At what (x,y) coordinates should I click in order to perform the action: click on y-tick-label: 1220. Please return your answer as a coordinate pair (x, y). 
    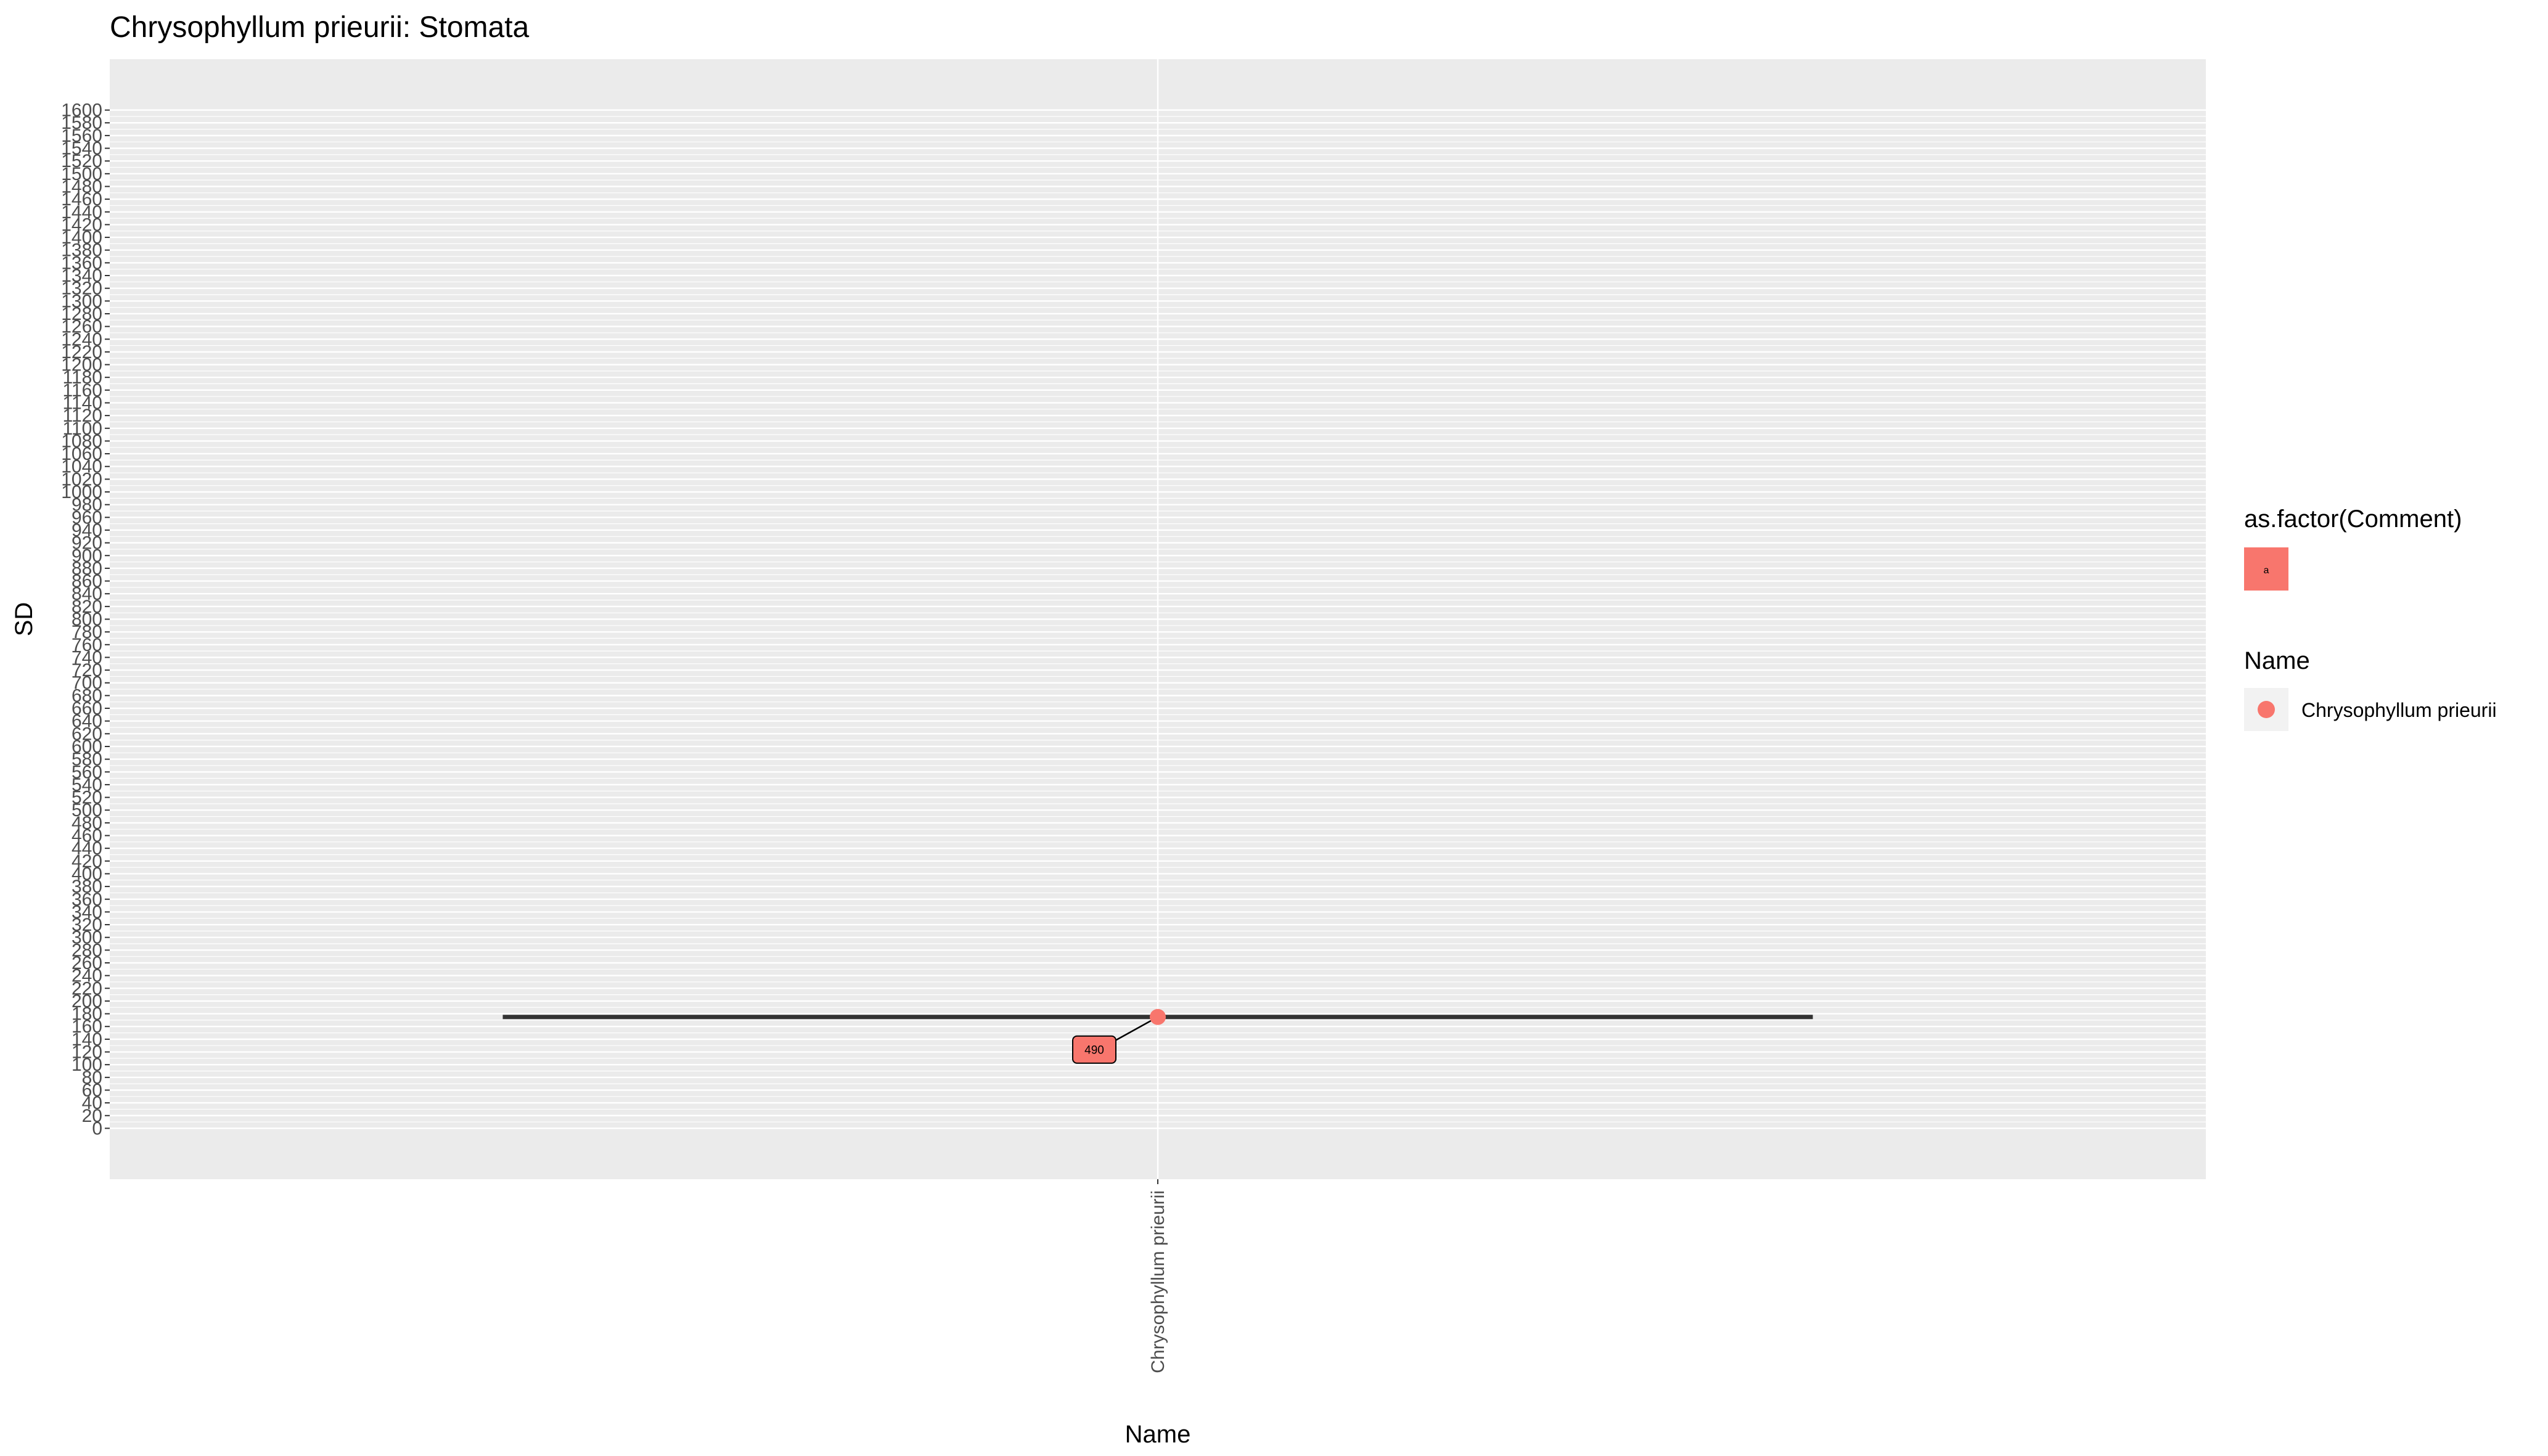
    Looking at the image, I should click on (81, 352).